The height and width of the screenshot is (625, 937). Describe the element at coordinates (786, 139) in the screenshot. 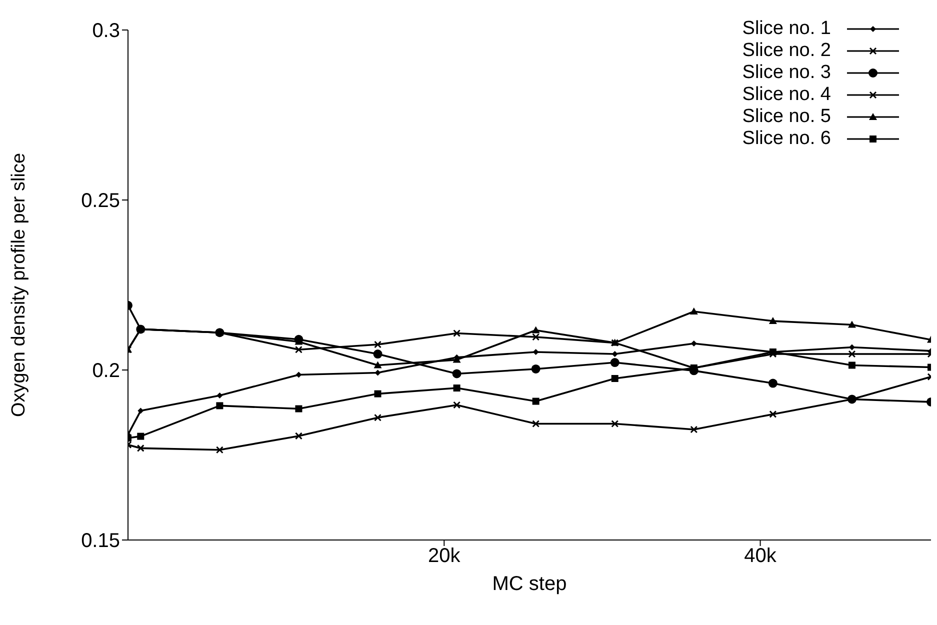

I see `legend-label: Slice no. 6` at that location.